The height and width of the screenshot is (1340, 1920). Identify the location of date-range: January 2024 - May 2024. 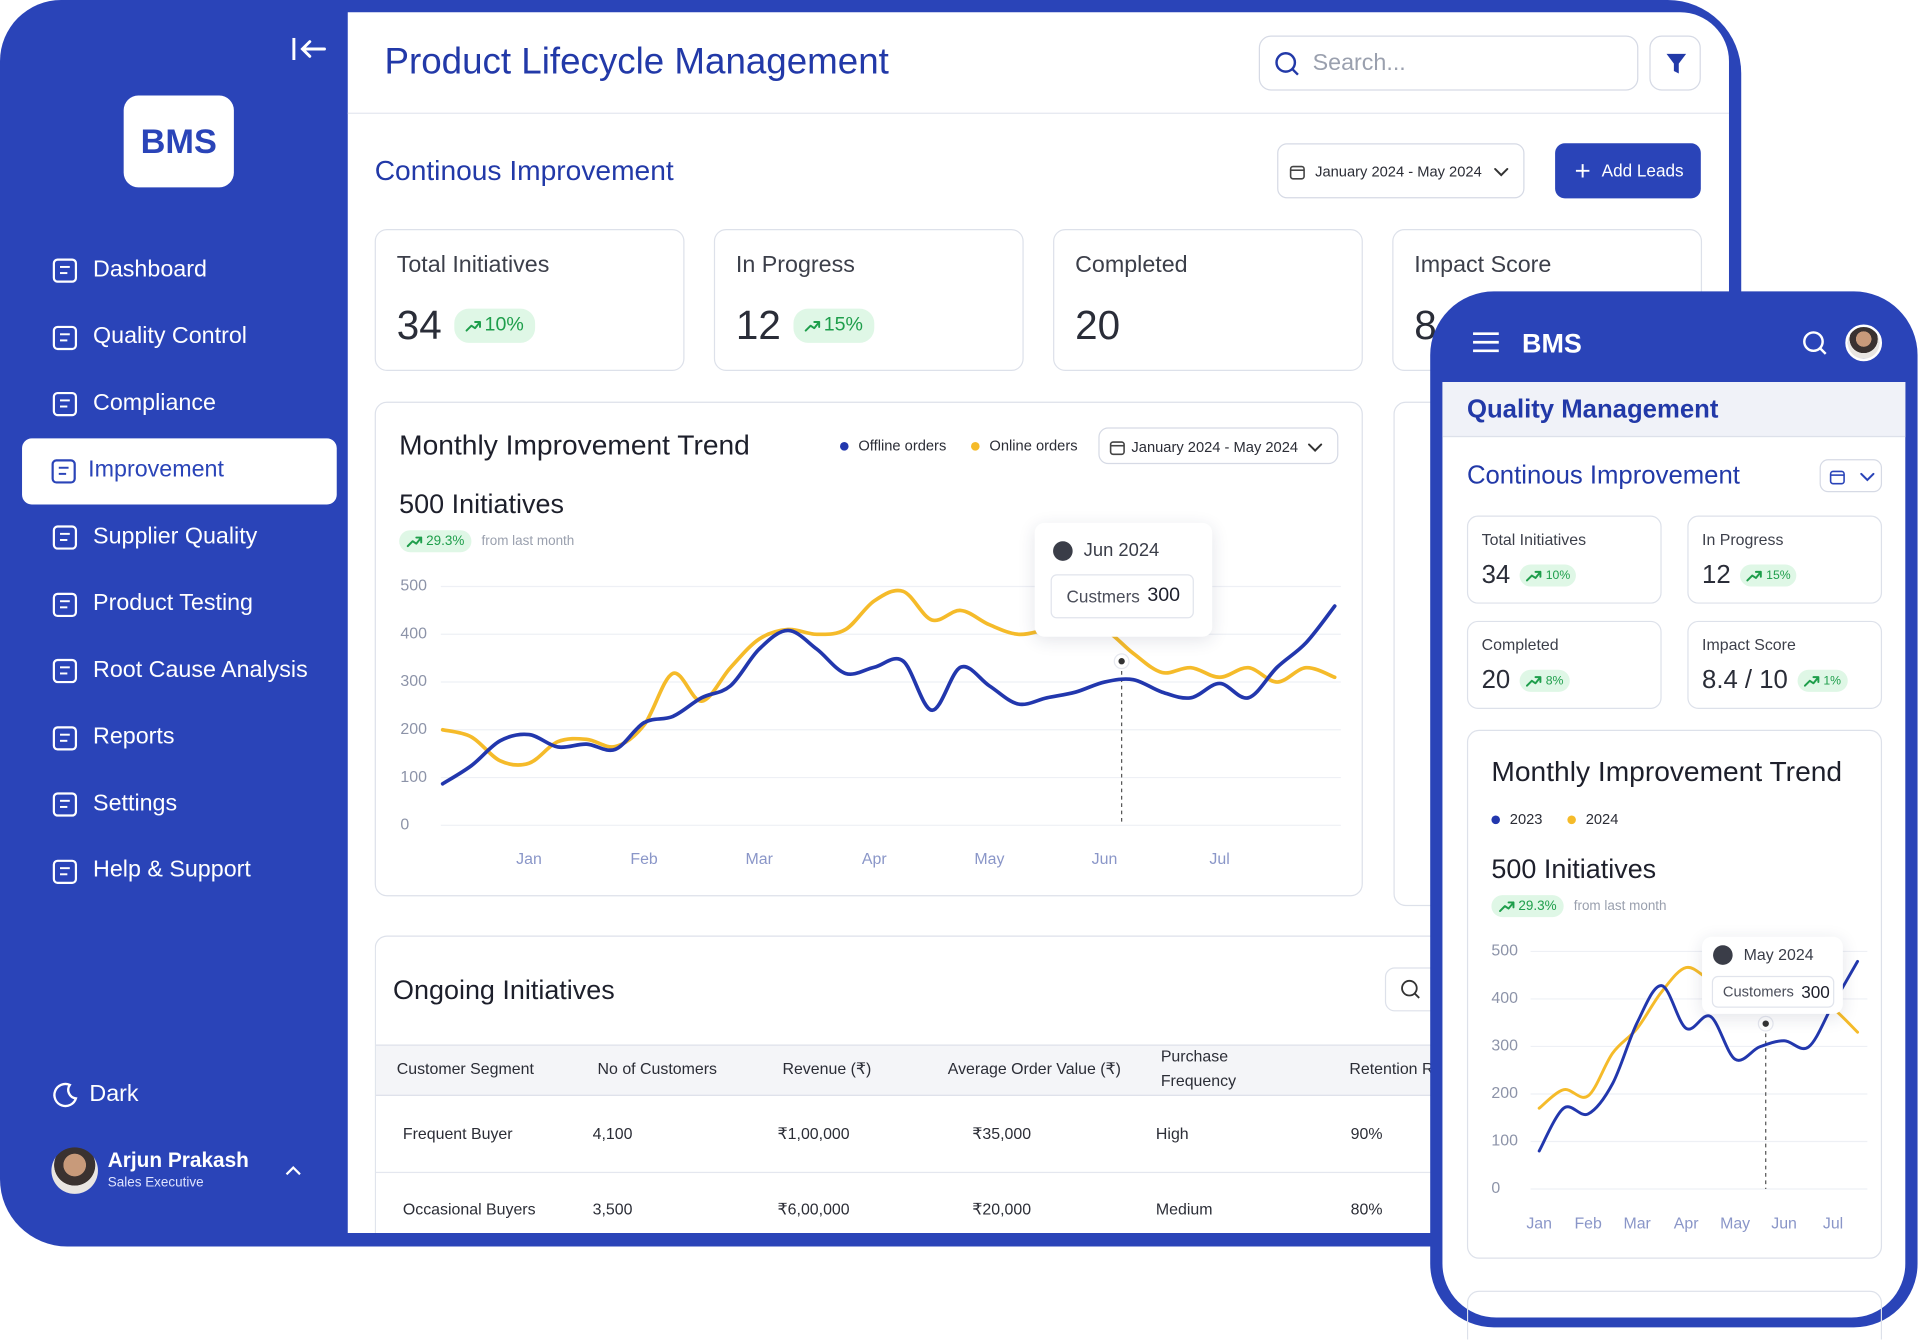
(1398, 171).